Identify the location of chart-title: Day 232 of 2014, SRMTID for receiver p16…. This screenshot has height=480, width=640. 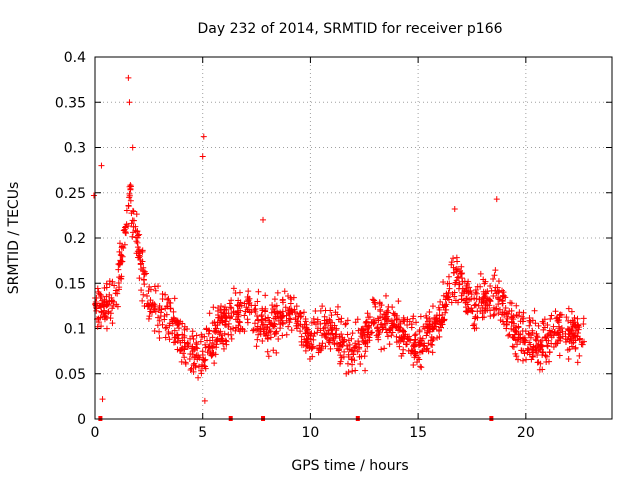
(349, 29).